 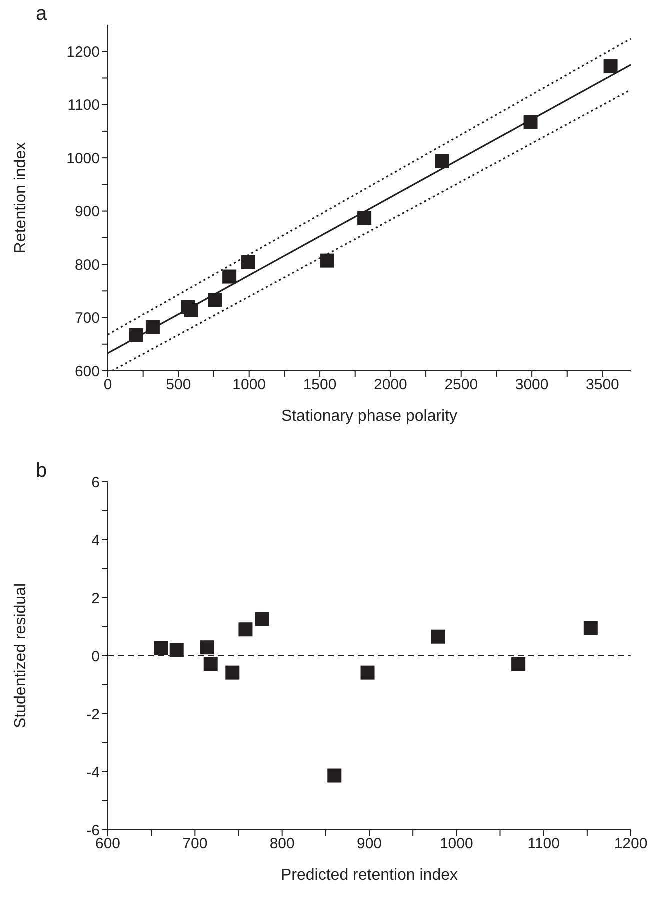 What do you see at coordinates (87, 265) in the screenshot?
I see `y-tick-label: 800` at bounding box center [87, 265].